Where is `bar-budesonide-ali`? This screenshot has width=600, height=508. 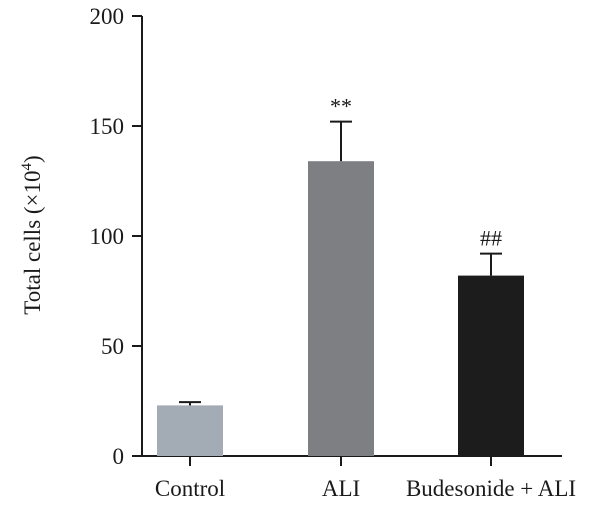
bar-budesonide-ali is located at coordinates (491, 365).